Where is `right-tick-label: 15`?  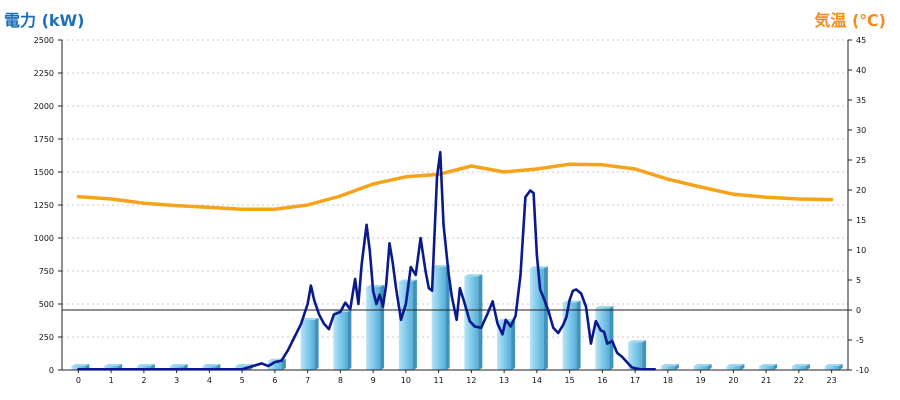 right-tick-label: 15 is located at coordinates (861, 220).